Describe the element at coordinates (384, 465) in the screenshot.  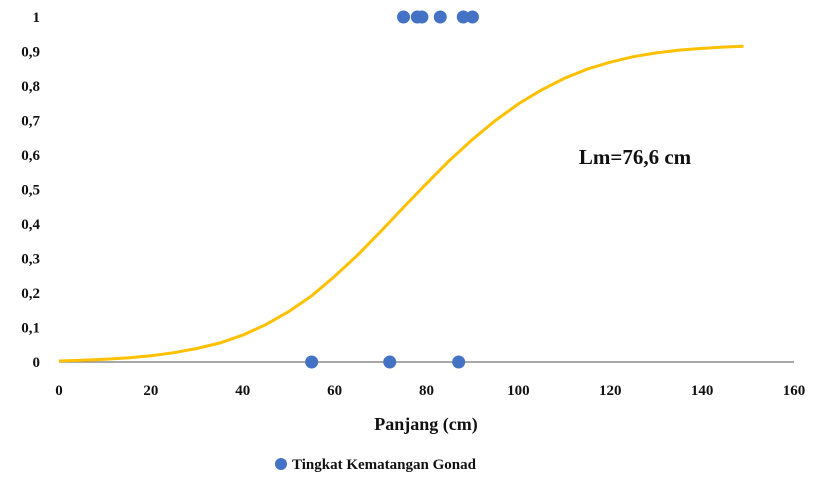
I see `legend-label: Tingkat Kematangan Gonad` at that location.